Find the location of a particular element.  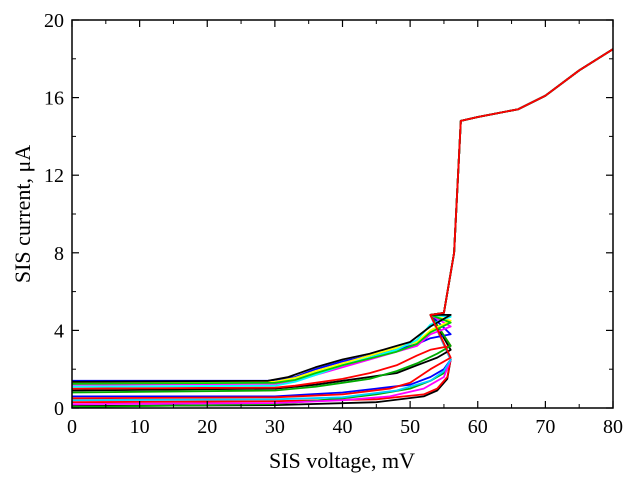

x-tick-label: 30 is located at coordinates (275, 427).